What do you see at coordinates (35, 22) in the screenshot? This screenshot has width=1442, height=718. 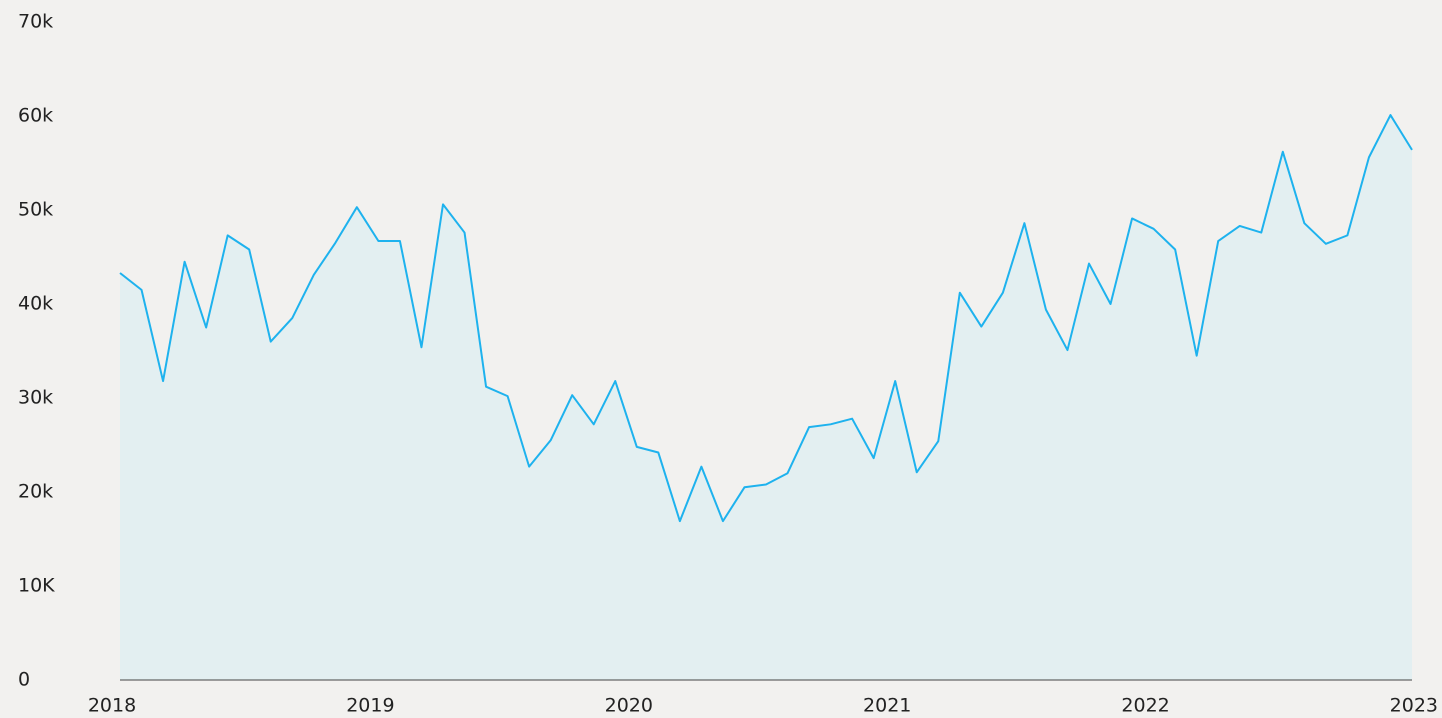 I see `y-tick-label: 70k` at bounding box center [35, 22].